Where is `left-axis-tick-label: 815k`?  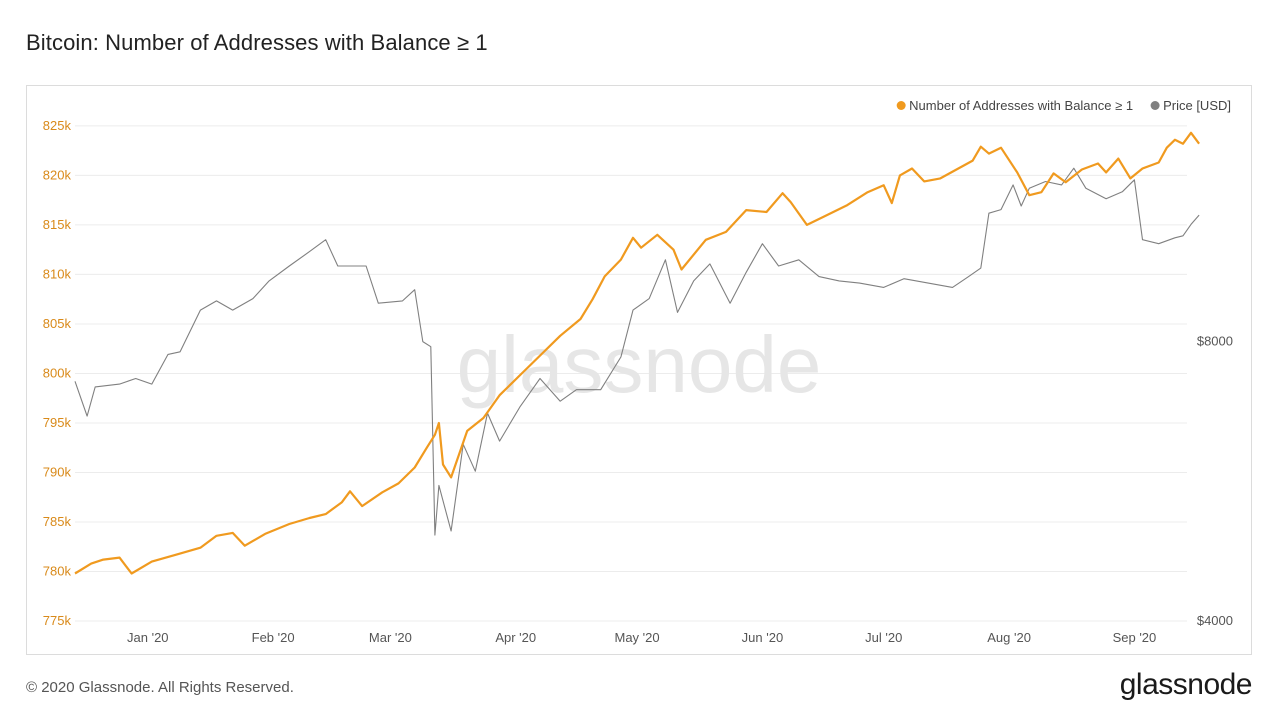 left-axis-tick-label: 815k is located at coordinates (57, 224).